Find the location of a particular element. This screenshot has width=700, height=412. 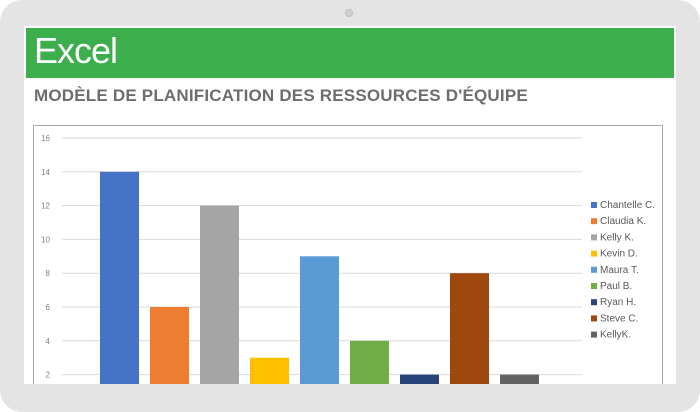

camera-dot is located at coordinates (349, 13).